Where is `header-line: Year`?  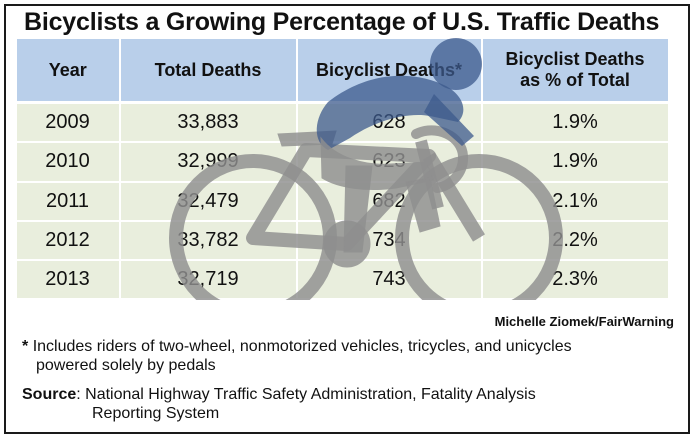 header-line: Year is located at coordinates (67, 69).